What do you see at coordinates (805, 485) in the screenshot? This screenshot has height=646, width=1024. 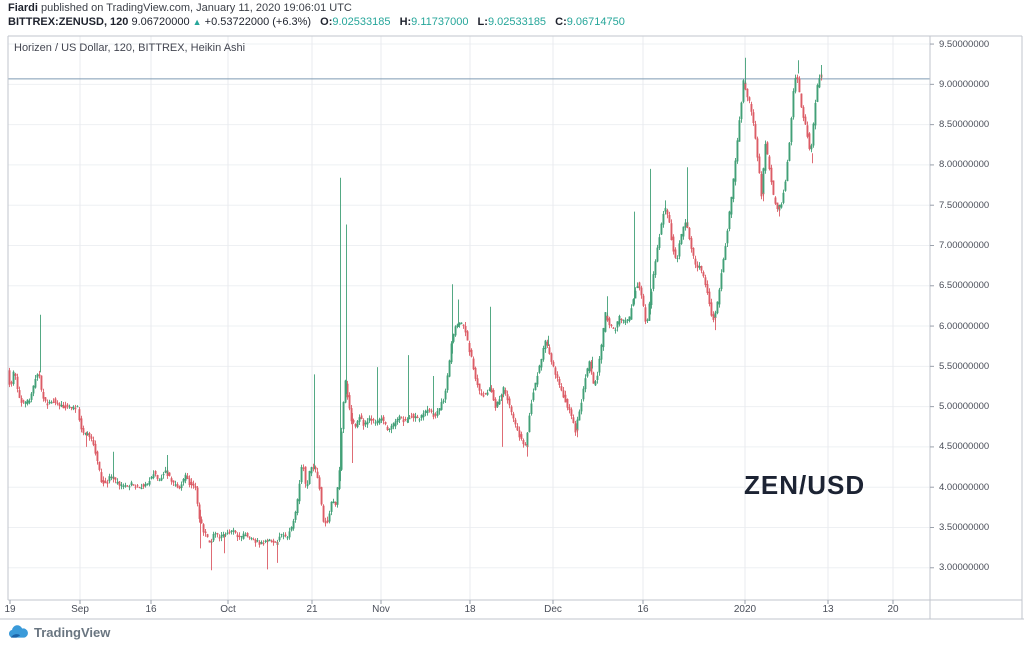 I see `symbol-watermark: ZEN/USD` at bounding box center [805, 485].